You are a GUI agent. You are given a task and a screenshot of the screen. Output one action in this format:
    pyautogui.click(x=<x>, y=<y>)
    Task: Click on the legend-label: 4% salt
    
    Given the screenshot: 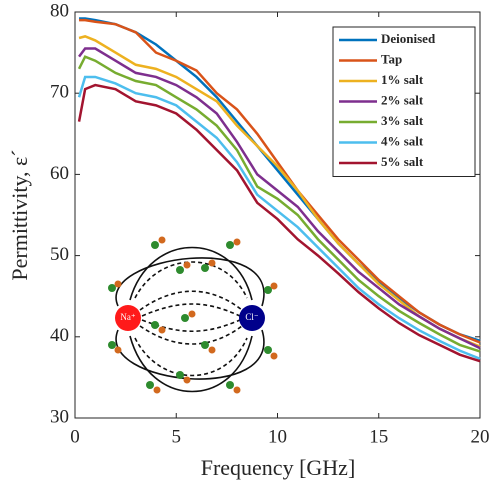 What is the action you would take?
    pyautogui.click(x=402, y=140)
    